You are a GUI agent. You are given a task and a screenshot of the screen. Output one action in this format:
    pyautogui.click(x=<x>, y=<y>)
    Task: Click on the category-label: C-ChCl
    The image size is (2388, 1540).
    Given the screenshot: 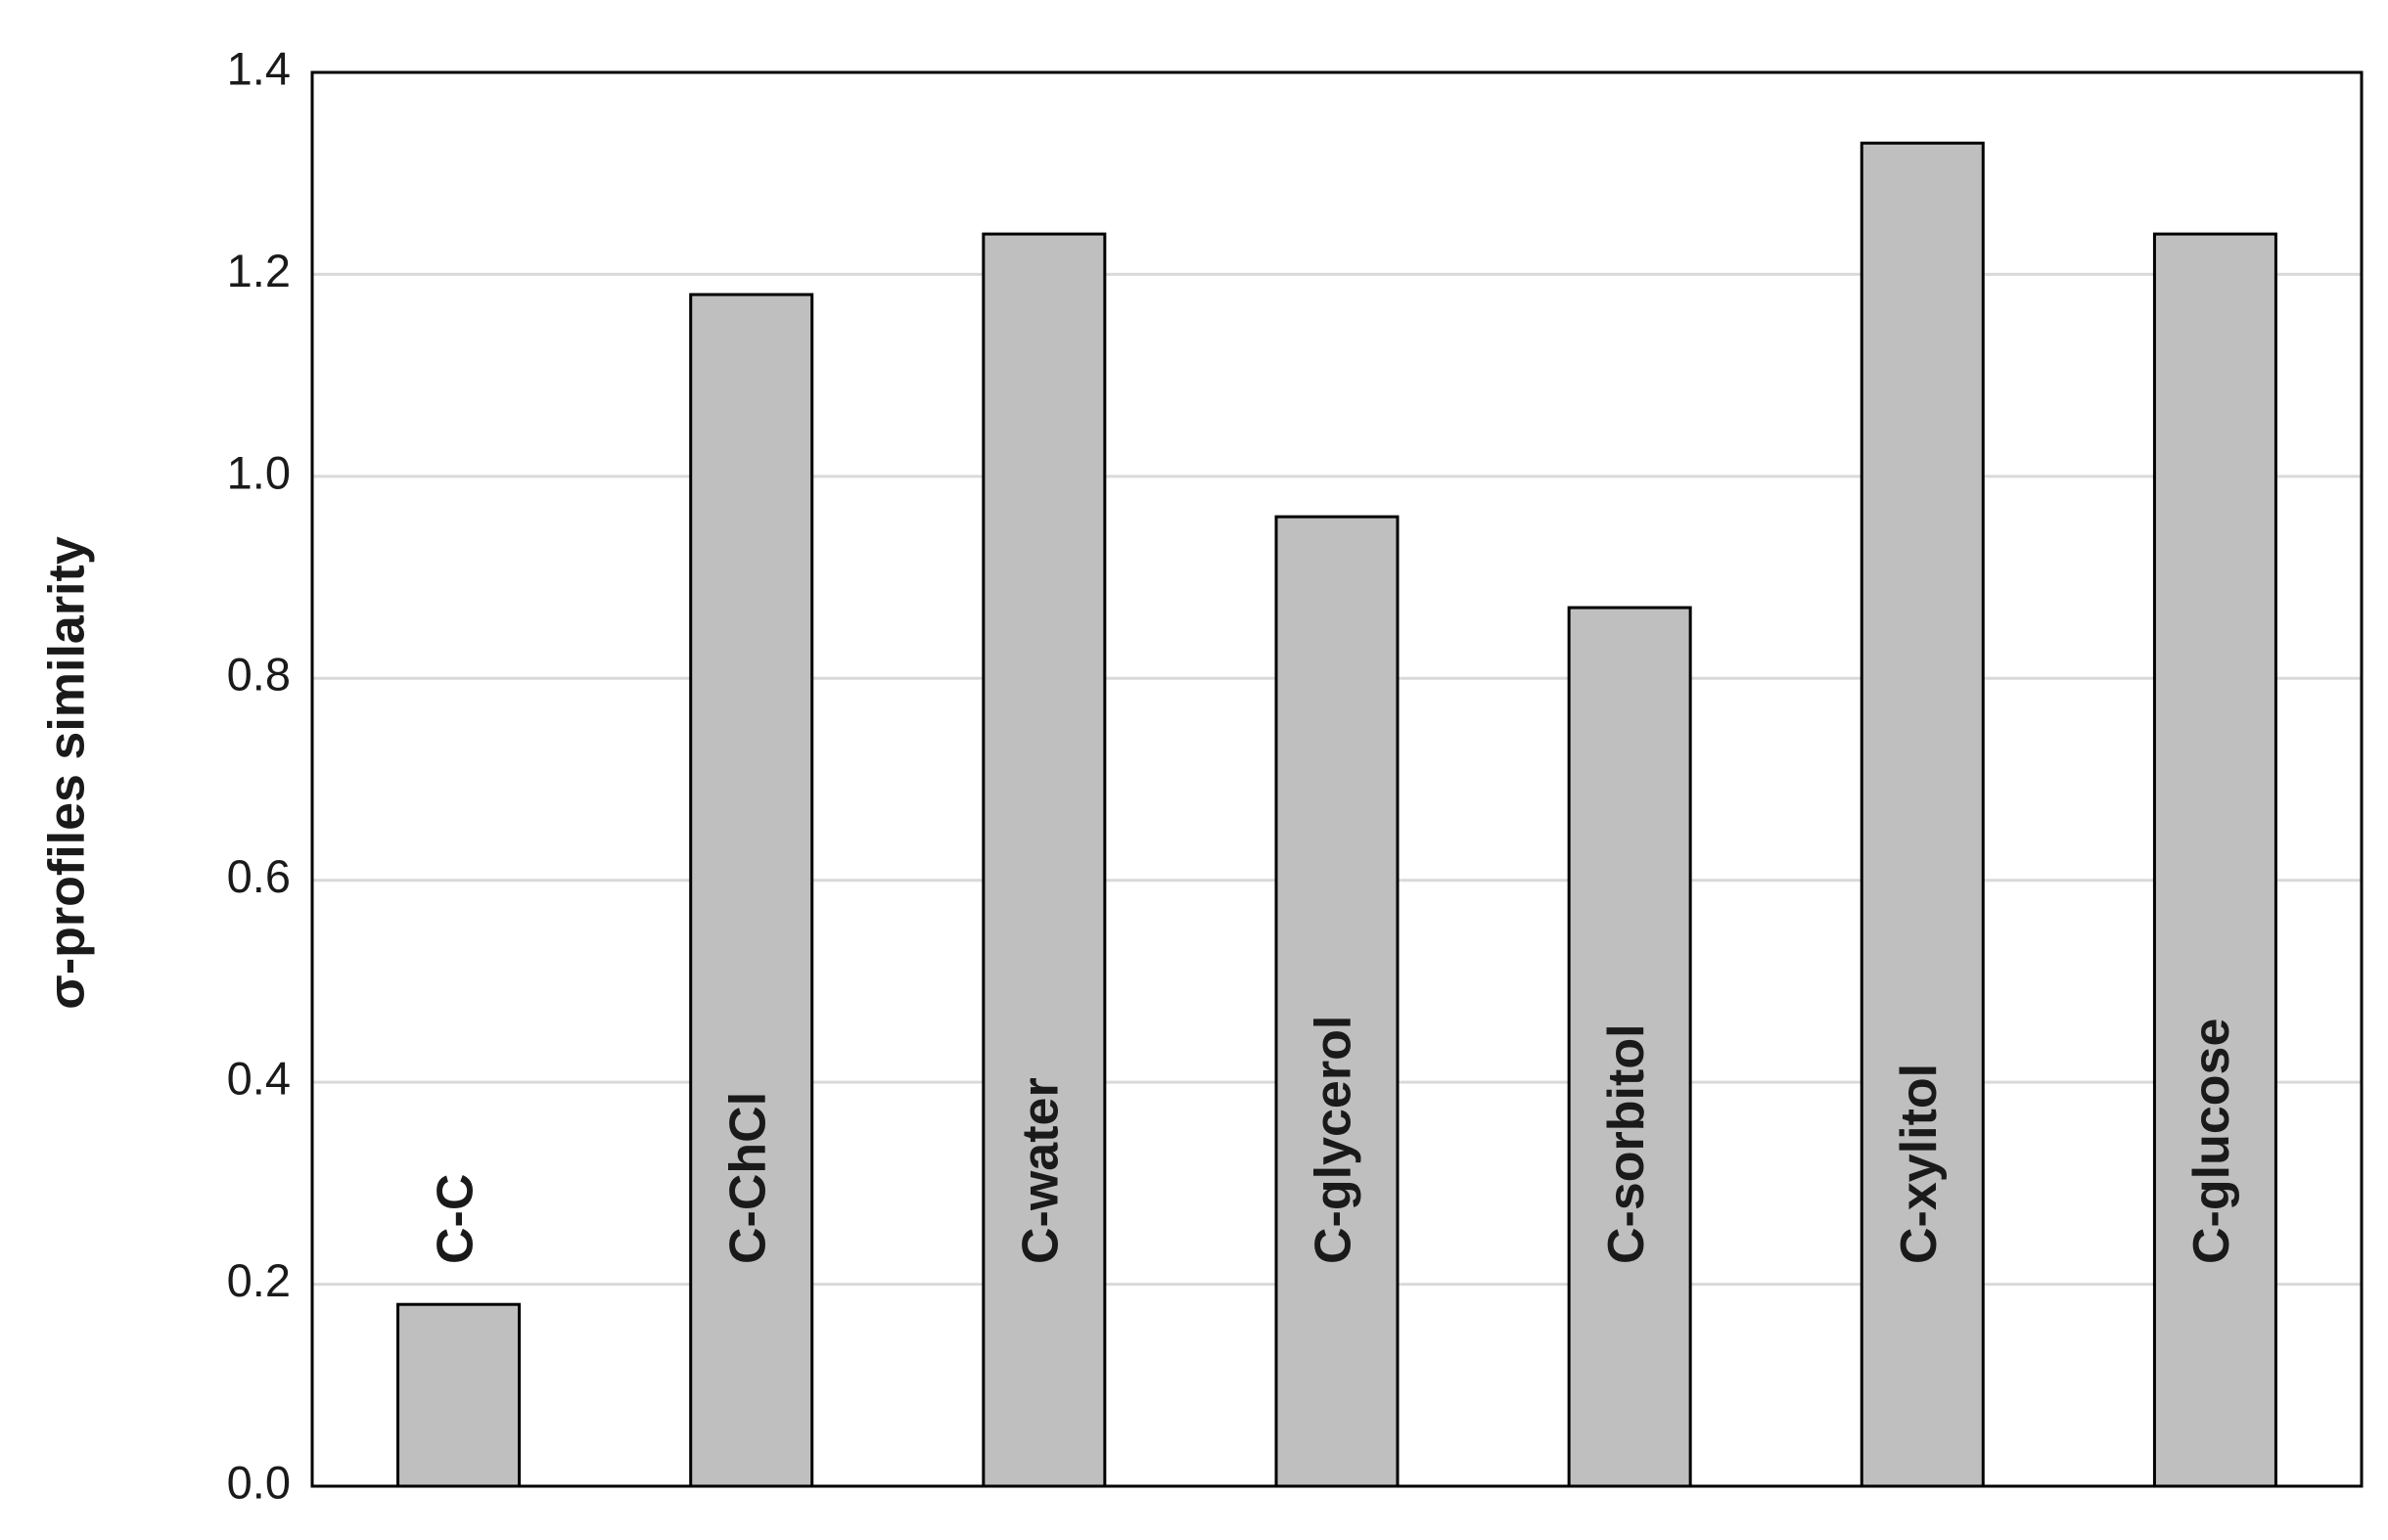 What is the action you would take?
    pyautogui.click(x=747, y=1178)
    